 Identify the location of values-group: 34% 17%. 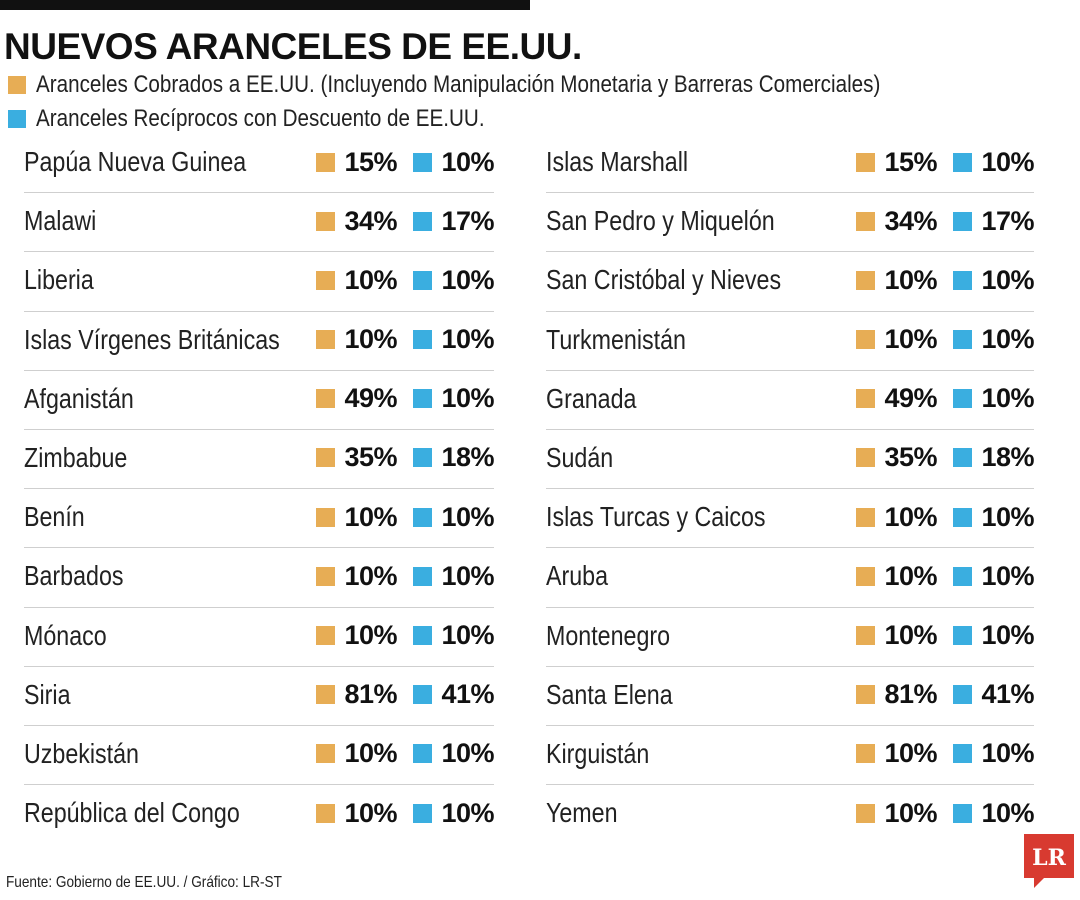
(405, 221).